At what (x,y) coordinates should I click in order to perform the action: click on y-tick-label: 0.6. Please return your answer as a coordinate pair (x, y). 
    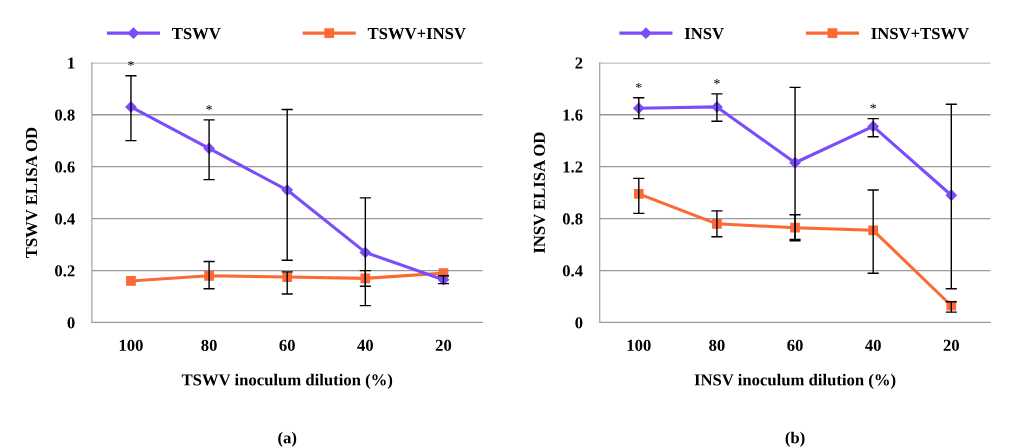
    Looking at the image, I should click on (65, 167).